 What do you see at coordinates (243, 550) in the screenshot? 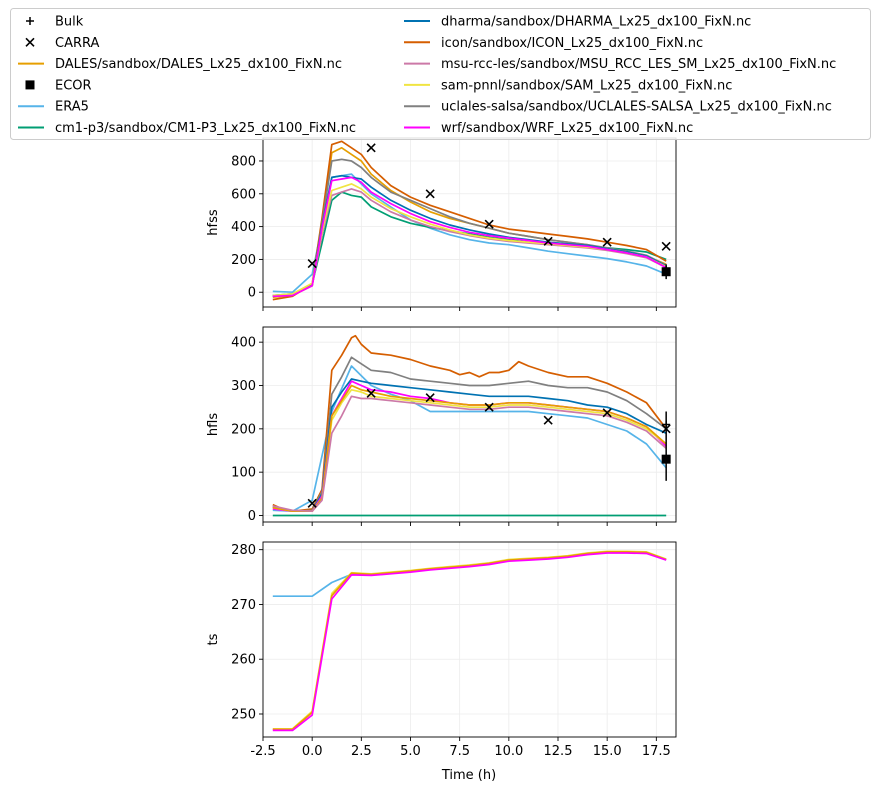
I see `y-tick-label: 280` at bounding box center [243, 550].